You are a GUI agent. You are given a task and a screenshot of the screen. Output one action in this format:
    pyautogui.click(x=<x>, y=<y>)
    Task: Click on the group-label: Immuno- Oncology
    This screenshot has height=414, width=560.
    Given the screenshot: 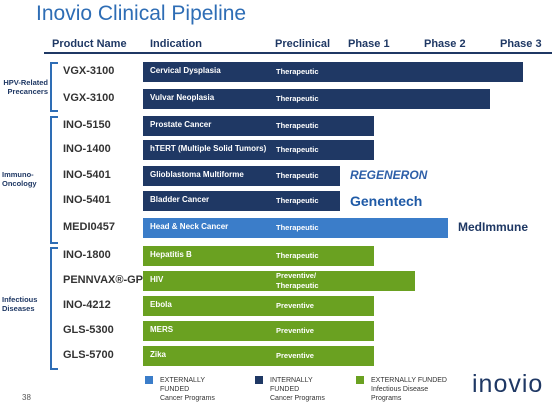 What is the action you would take?
    pyautogui.click(x=19, y=179)
    